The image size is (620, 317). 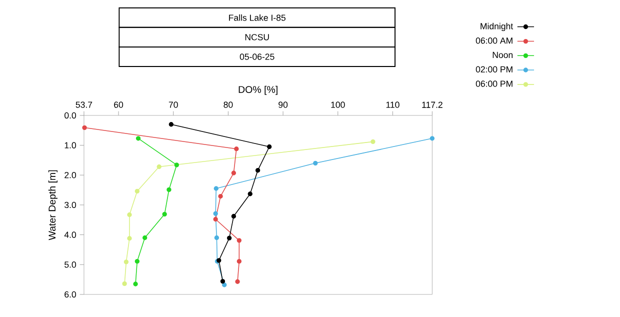 I want to click on x-tick-label: 70, so click(x=173, y=105).